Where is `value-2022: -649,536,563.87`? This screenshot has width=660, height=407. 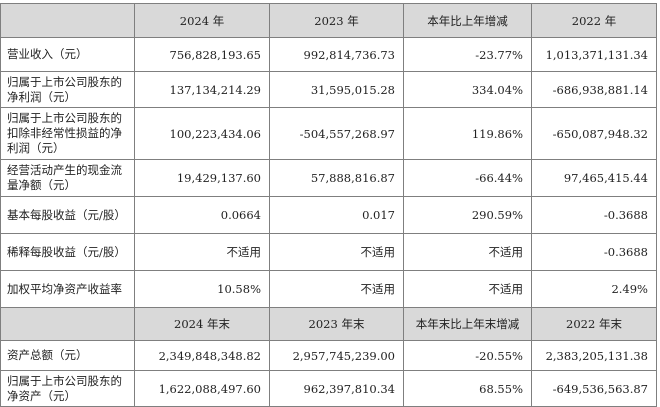
value-2022: -649,536,563.87 is located at coordinates (594, 388).